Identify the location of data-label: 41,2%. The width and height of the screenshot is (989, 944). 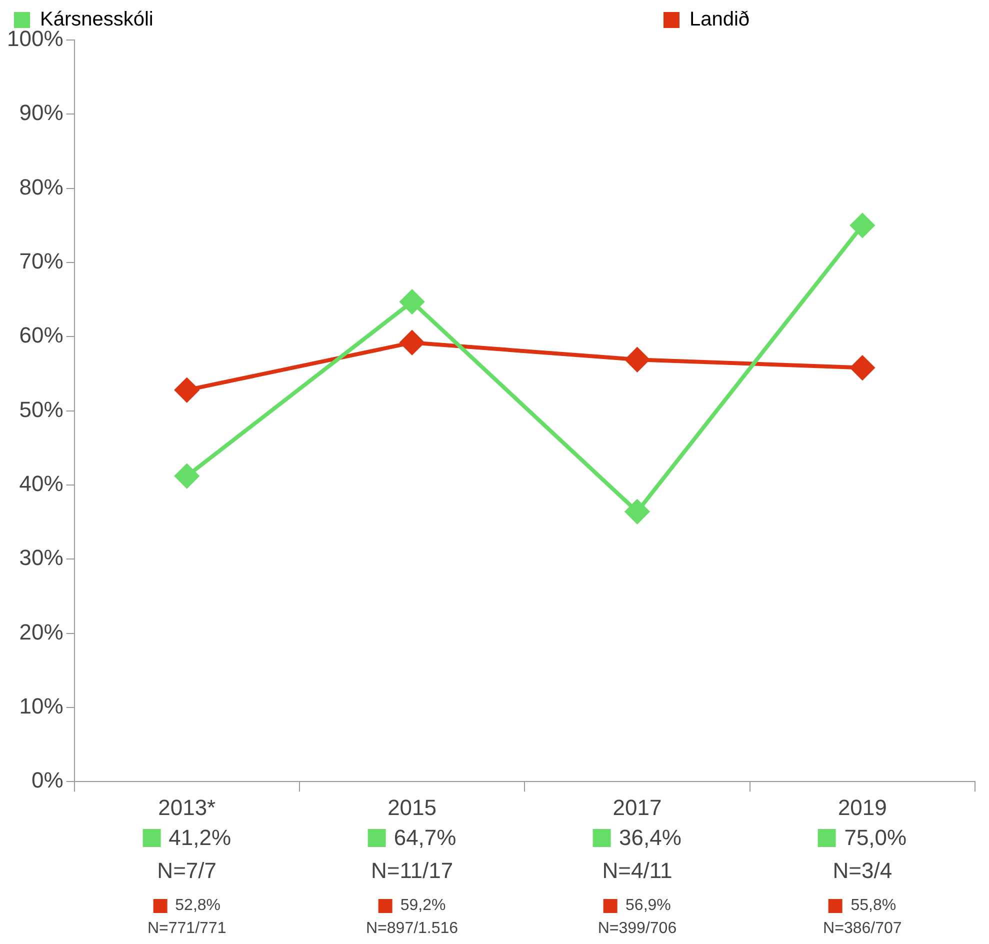
(200, 837).